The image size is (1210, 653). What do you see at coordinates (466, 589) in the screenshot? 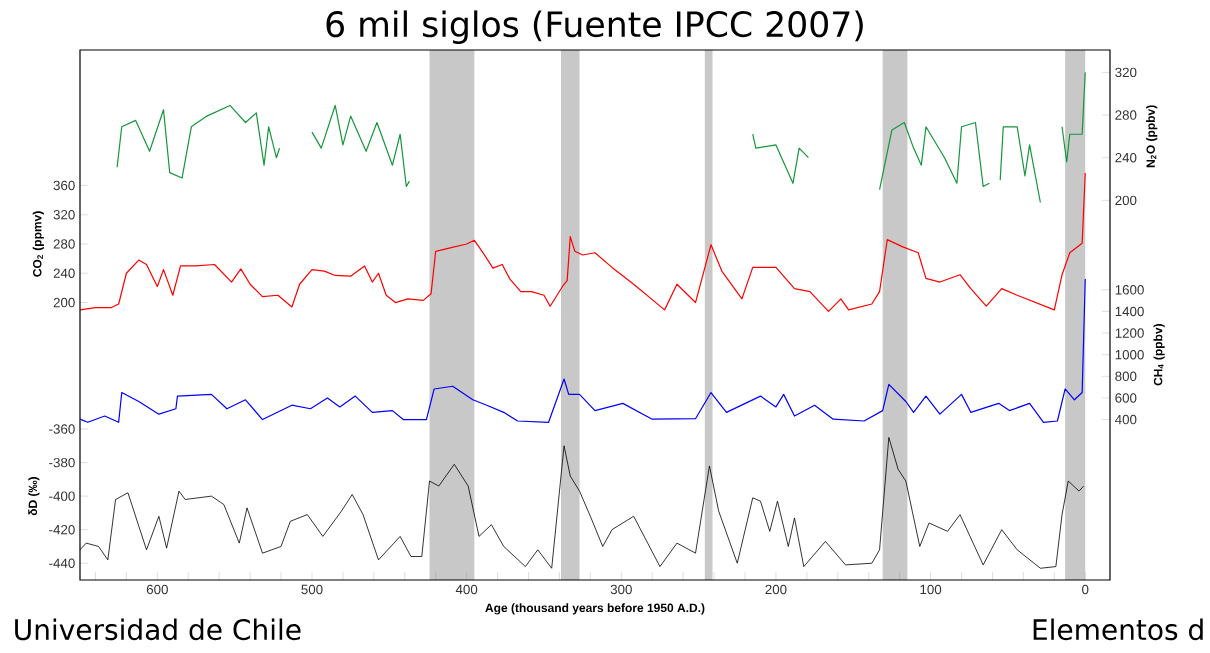
I see `x-tick-label: 400` at bounding box center [466, 589].